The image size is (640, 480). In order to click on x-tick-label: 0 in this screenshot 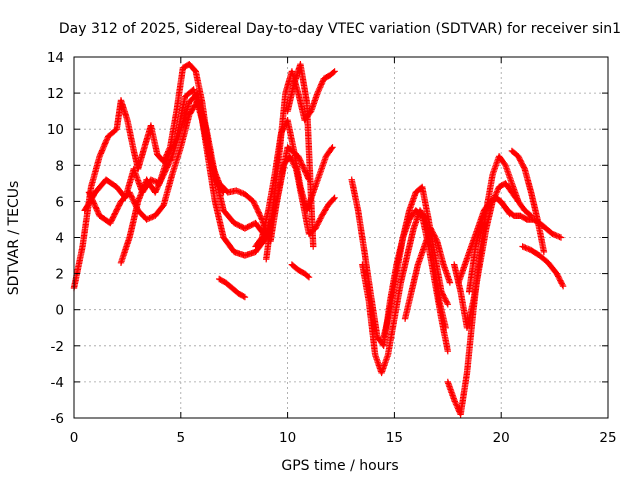, I will do `click(74, 438)`.